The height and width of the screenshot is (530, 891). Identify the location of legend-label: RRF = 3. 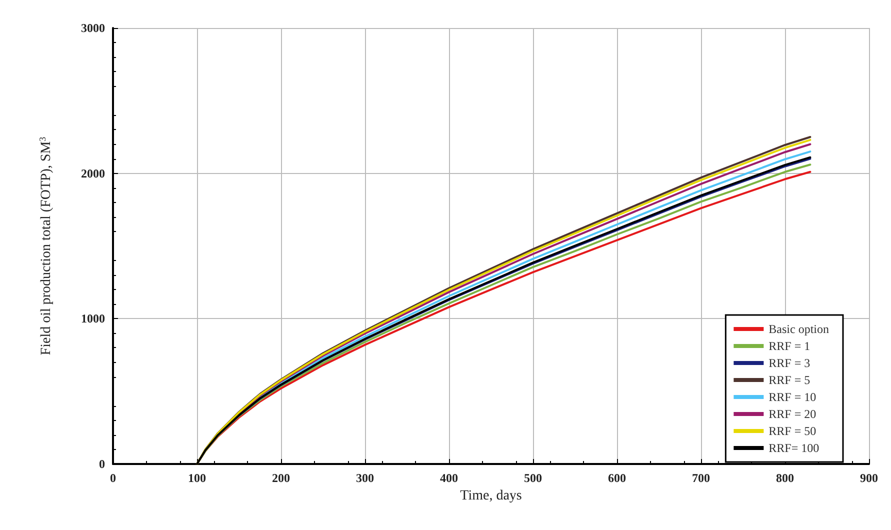
(789, 363).